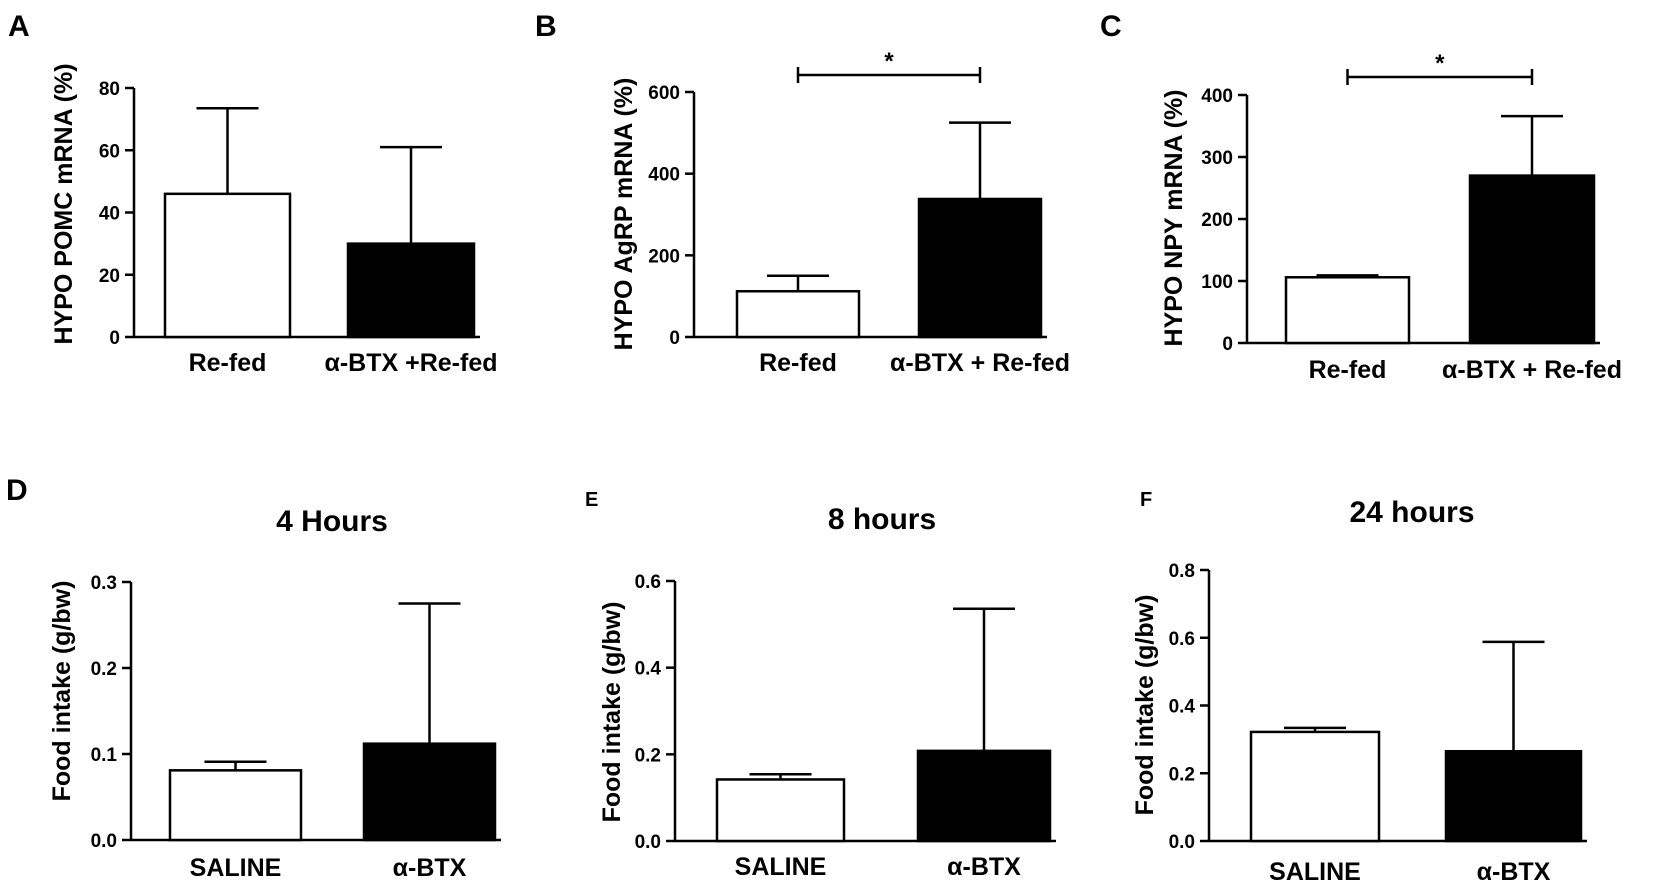 Image resolution: width=1664 pixels, height=894 pixels. Describe the element at coordinates (197, 637) in the screenshot. I see `panel-d: D 4 Hours Food intake (g/bw)` at that location.